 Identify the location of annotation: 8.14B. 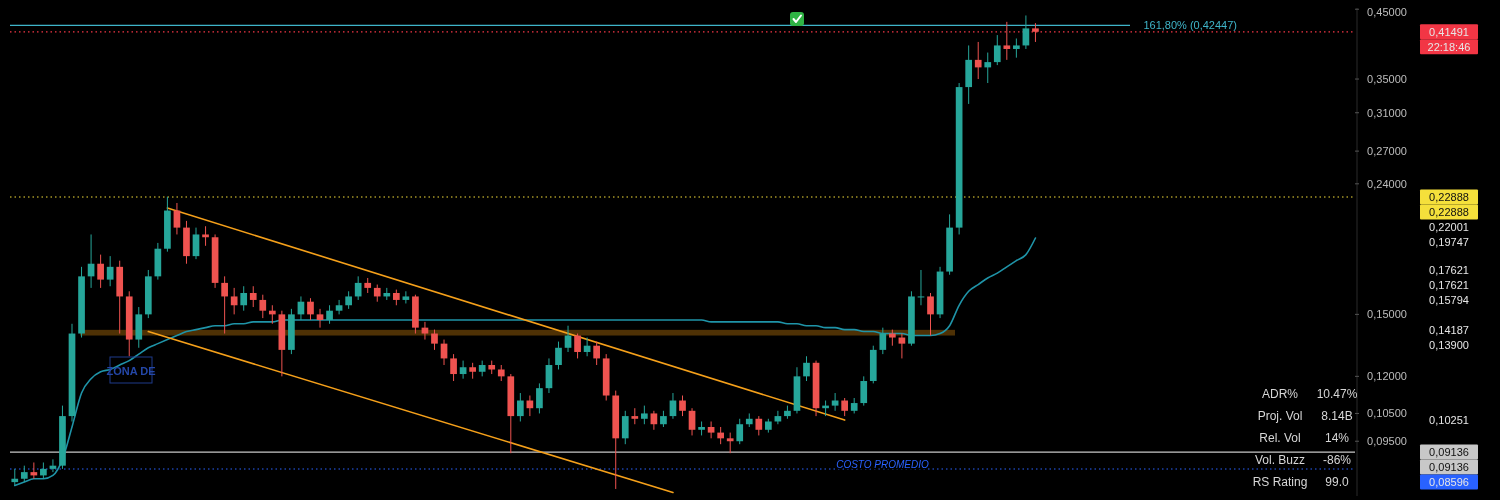
(1337, 416).